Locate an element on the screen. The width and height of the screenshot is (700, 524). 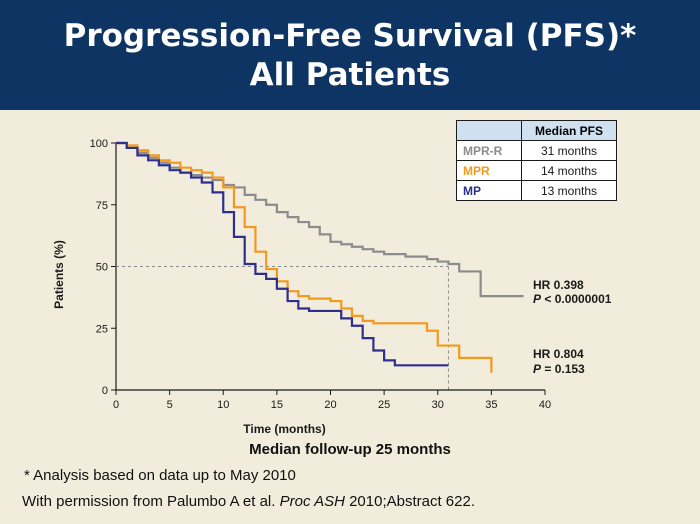
x-axis-label: Time (months) is located at coordinates (284, 429).